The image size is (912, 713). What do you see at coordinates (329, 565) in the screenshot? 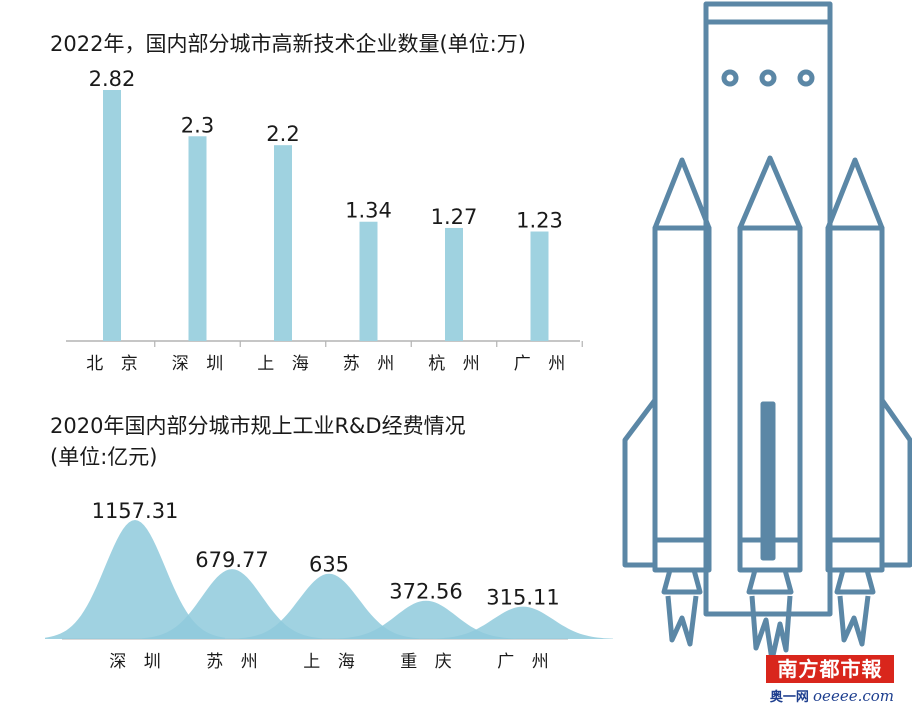
I see `data-label: 635` at bounding box center [329, 565].